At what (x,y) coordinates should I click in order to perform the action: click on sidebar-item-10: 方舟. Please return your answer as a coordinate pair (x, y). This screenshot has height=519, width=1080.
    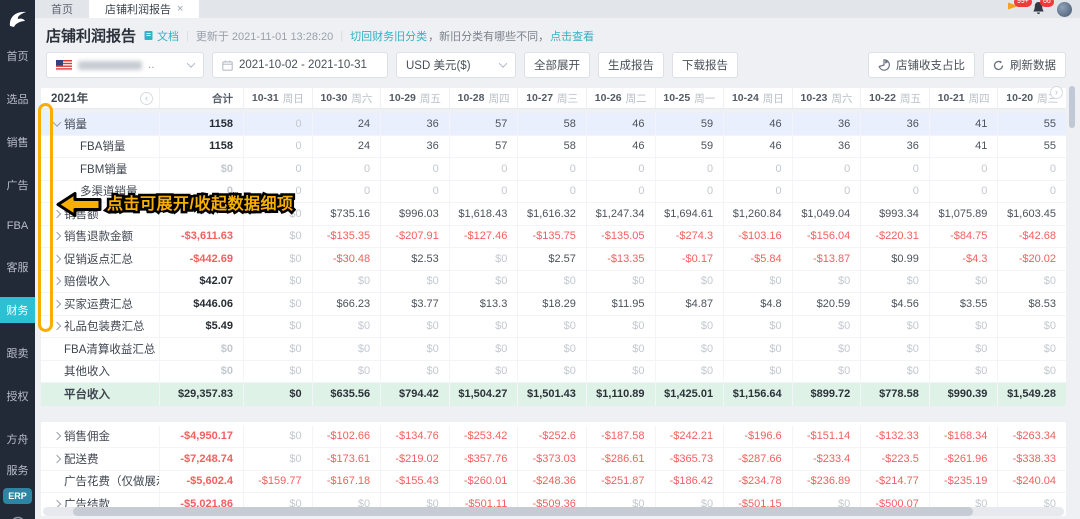
    Looking at the image, I should click on (17, 440).